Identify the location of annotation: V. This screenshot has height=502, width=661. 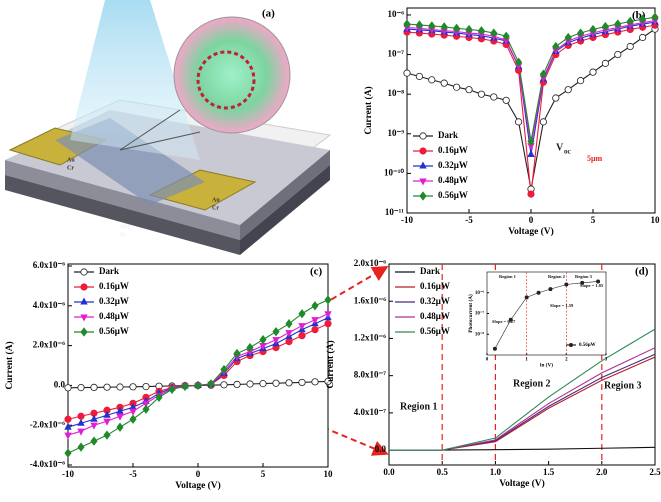
(560, 147).